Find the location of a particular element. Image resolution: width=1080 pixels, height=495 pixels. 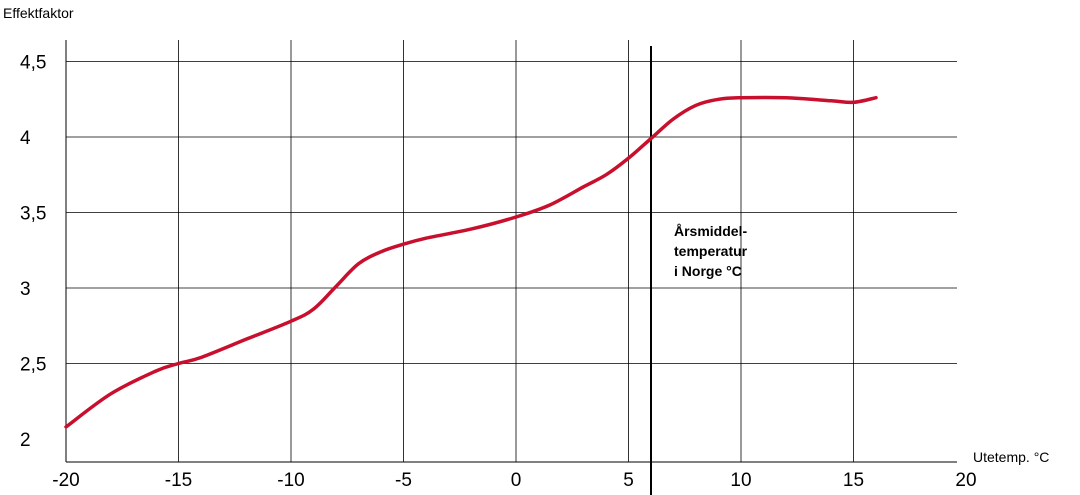

x-tick-label: 15 is located at coordinates (853, 480).